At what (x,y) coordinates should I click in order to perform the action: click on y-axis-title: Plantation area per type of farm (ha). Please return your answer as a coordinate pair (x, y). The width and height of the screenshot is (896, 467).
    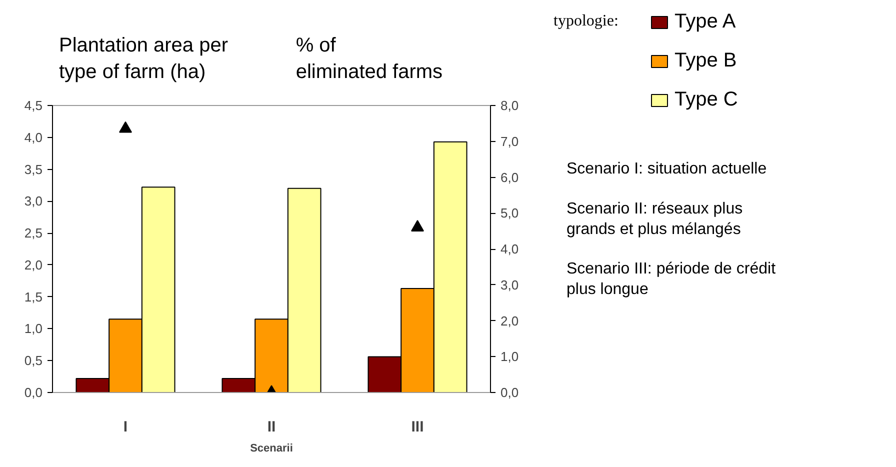
    Looking at the image, I should click on (143, 58).